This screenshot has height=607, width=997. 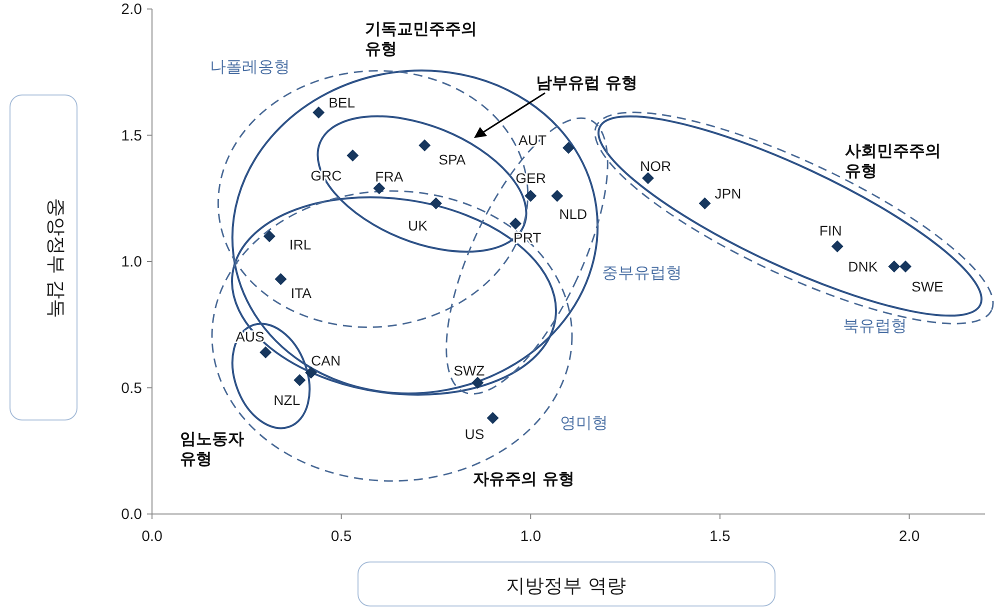 What do you see at coordinates (131, 135) in the screenshot?
I see `y-tick-label: 1.5` at bounding box center [131, 135].